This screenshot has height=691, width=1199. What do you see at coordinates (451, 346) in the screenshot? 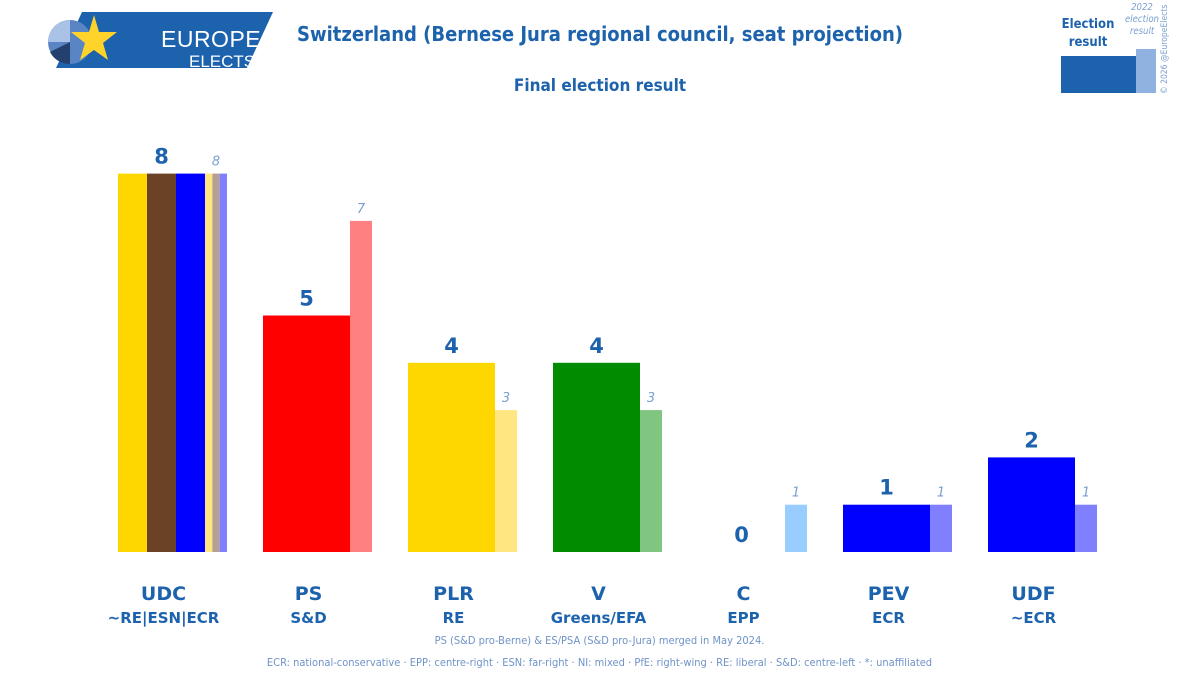
I see `value-label-current-plr: 4` at bounding box center [451, 346].